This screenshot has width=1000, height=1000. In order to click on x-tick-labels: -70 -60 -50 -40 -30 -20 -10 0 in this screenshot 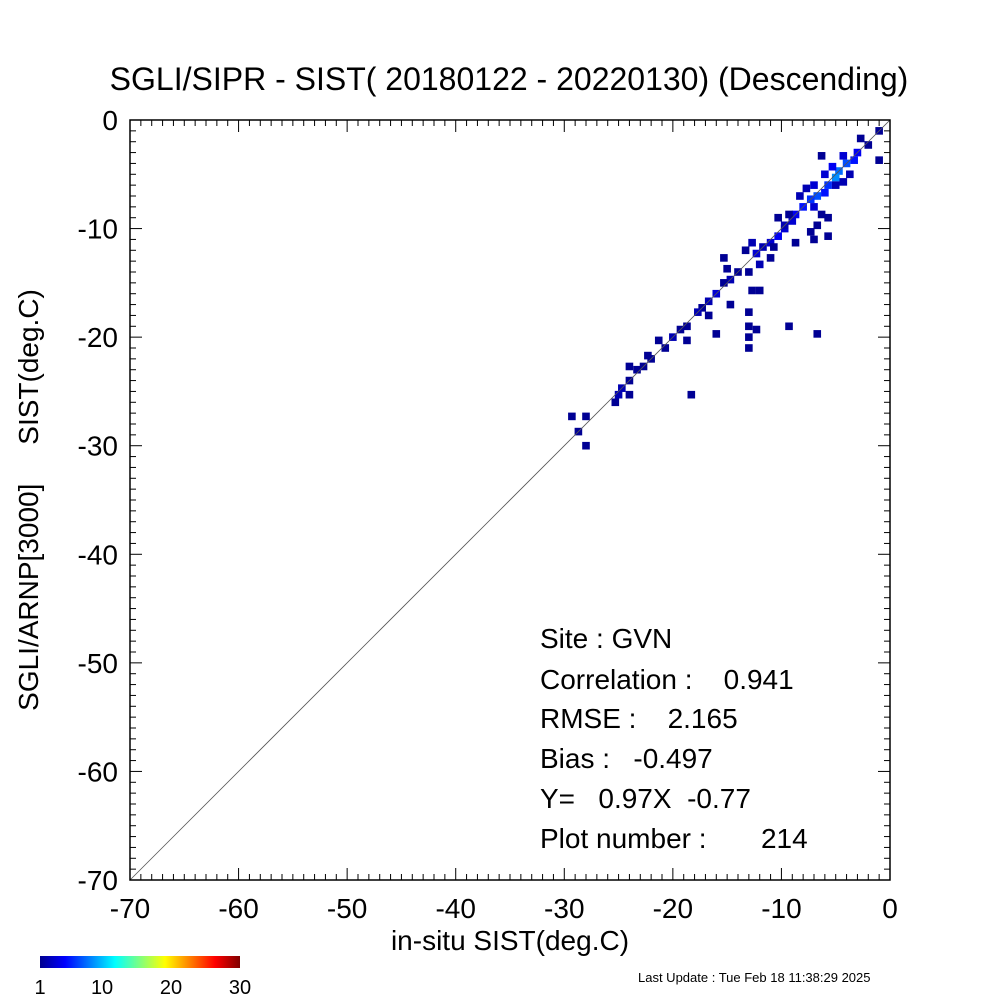, I will do `click(504, 908)`.